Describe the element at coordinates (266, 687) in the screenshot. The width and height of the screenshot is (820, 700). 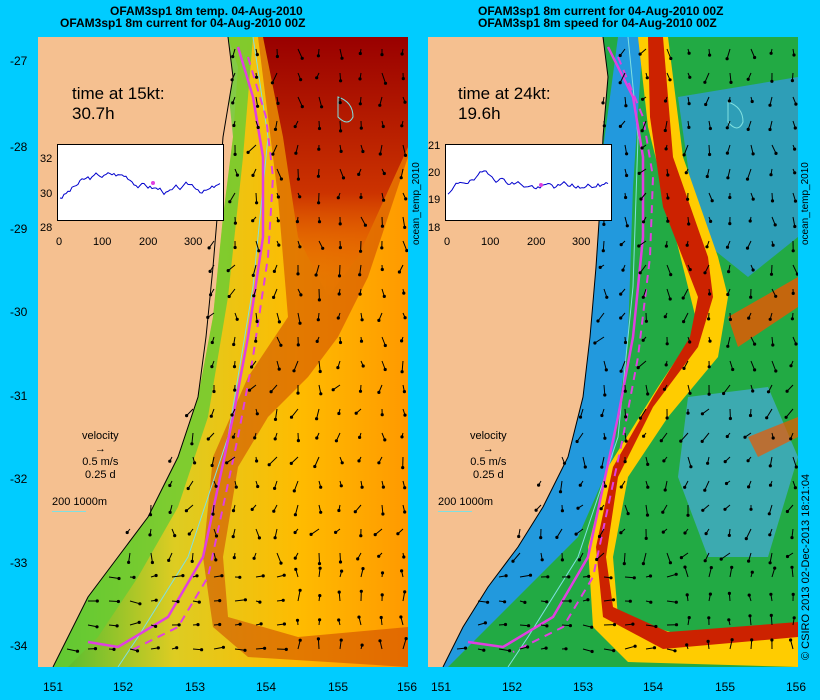
I see `xtick-label: 154` at that location.